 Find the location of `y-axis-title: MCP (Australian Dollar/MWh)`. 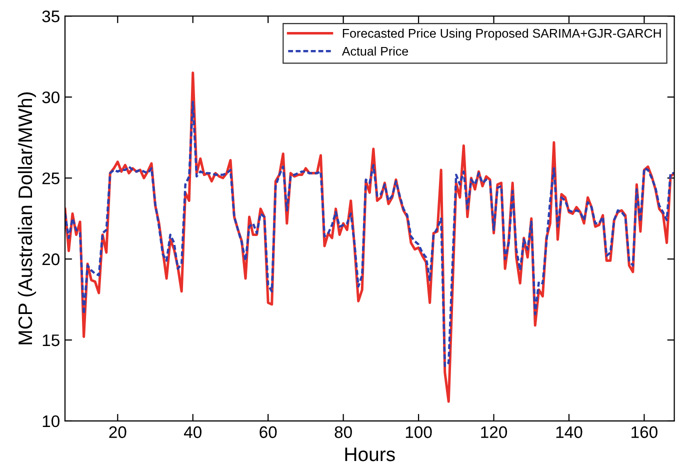

y-axis-title: MCP (Australian Dollar/MWh) is located at coordinates (27, 218).